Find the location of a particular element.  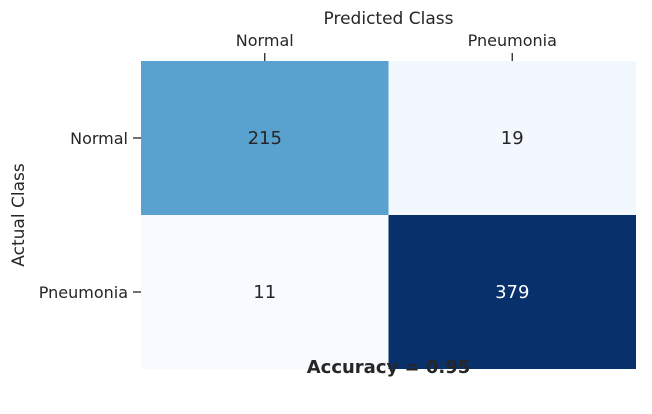

cell-value-1-1: 379 is located at coordinates (512, 292).